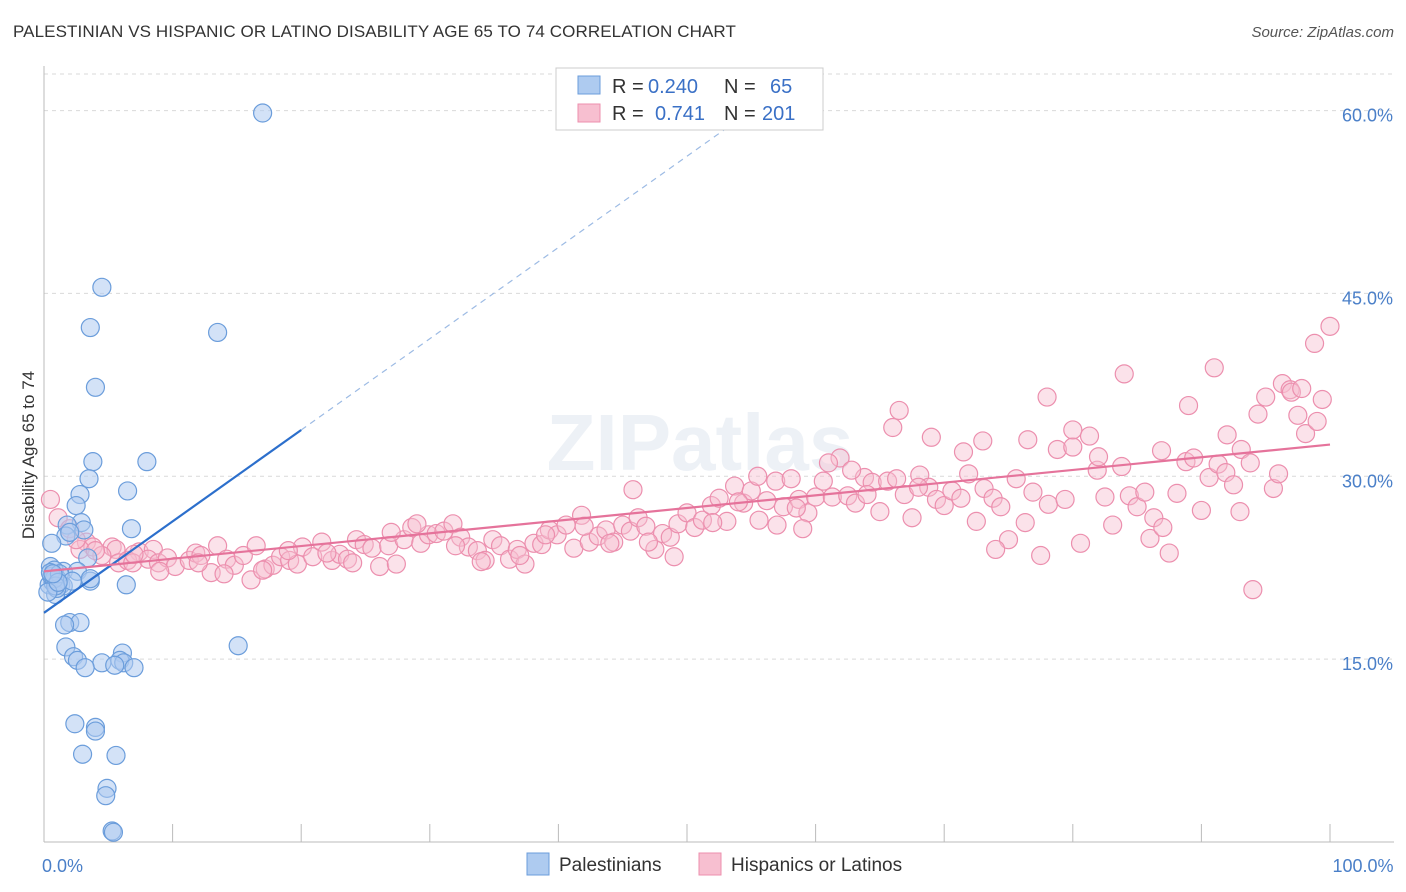  I want to click on trend-line-palestinians-extension, so click(513, 279).